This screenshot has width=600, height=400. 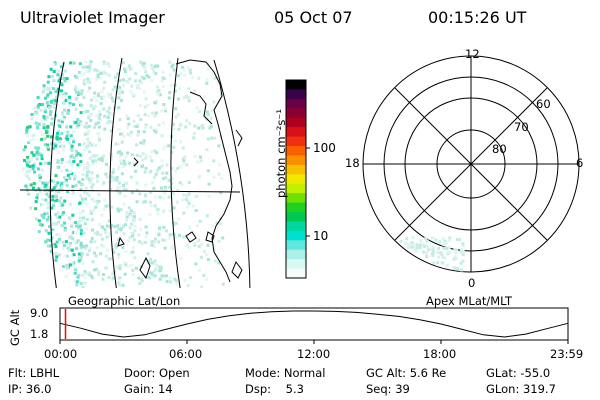 What do you see at coordinates (406, 373) in the screenshot?
I see `gc-alt-value: GC Alt: 5.6 Re` at bounding box center [406, 373].